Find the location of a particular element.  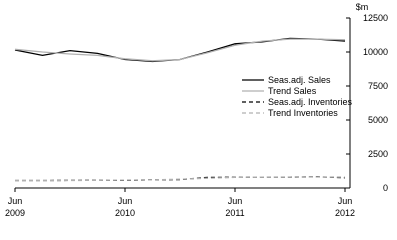

y-unit: $m is located at coordinates (362, 7).